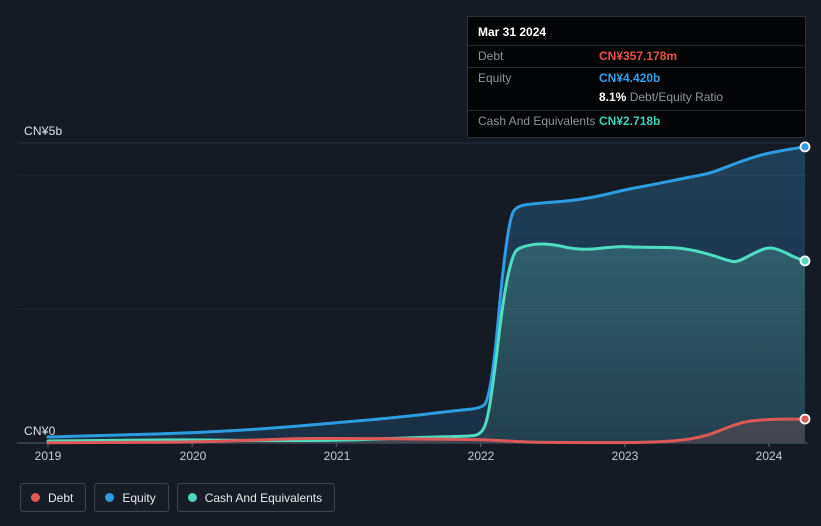 Image resolution: width=821 pixels, height=526 pixels. Describe the element at coordinates (61, 497) in the screenshot. I see `legend-item-label: Debt` at that location.